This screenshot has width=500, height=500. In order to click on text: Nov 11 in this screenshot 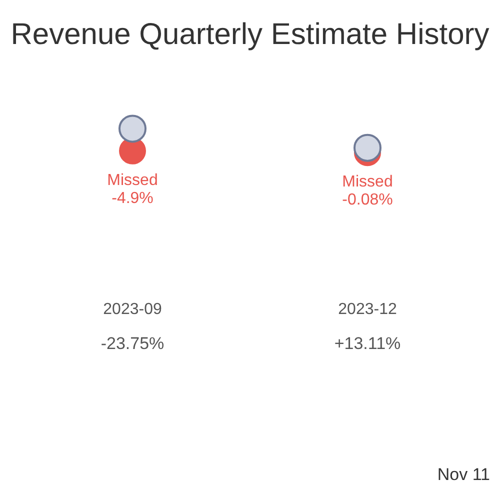, I will do `click(463, 474)`.